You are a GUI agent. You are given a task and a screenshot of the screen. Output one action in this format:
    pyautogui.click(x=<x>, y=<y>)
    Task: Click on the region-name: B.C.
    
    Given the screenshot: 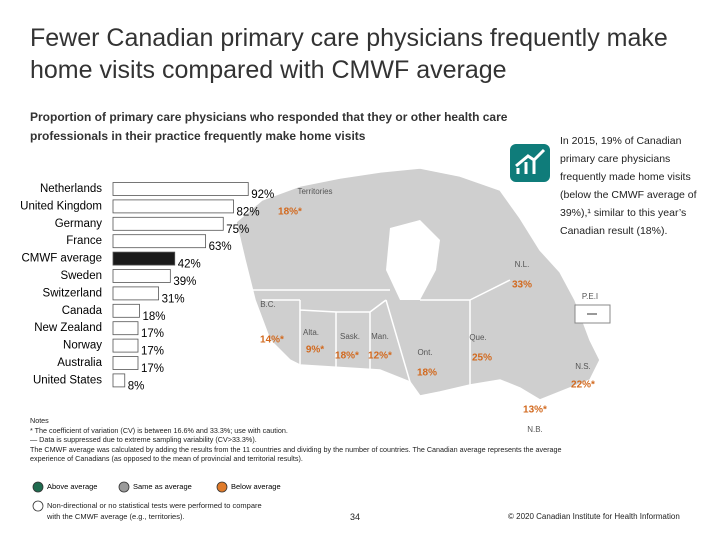 What is the action you would take?
    pyautogui.click(x=268, y=304)
    